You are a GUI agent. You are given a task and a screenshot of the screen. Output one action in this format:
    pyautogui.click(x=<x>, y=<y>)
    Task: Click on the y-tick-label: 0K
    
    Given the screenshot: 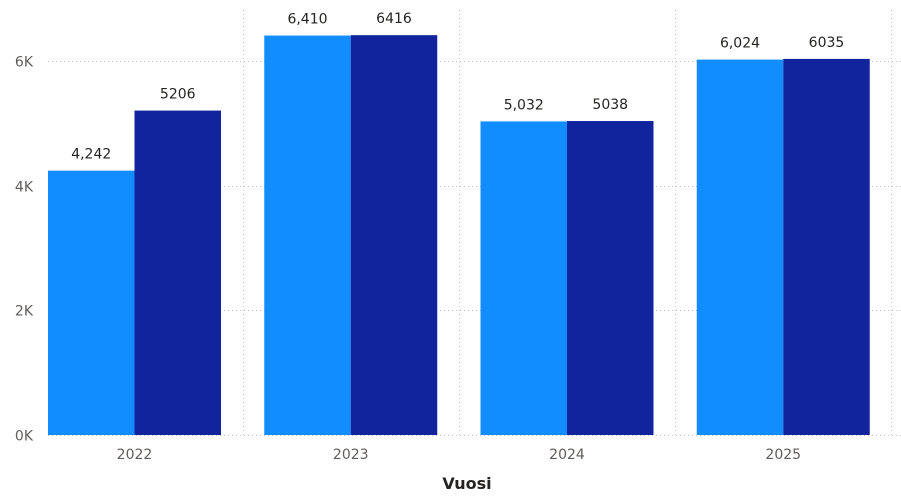 What is the action you would take?
    pyautogui.click(x=24, y=437)
    